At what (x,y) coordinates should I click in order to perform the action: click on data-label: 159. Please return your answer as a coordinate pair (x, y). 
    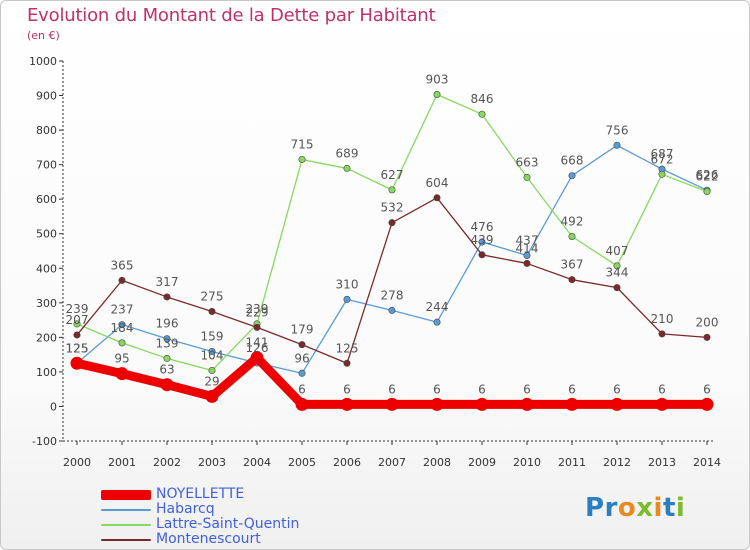
    Looking at the image, I should click on (212, 337).